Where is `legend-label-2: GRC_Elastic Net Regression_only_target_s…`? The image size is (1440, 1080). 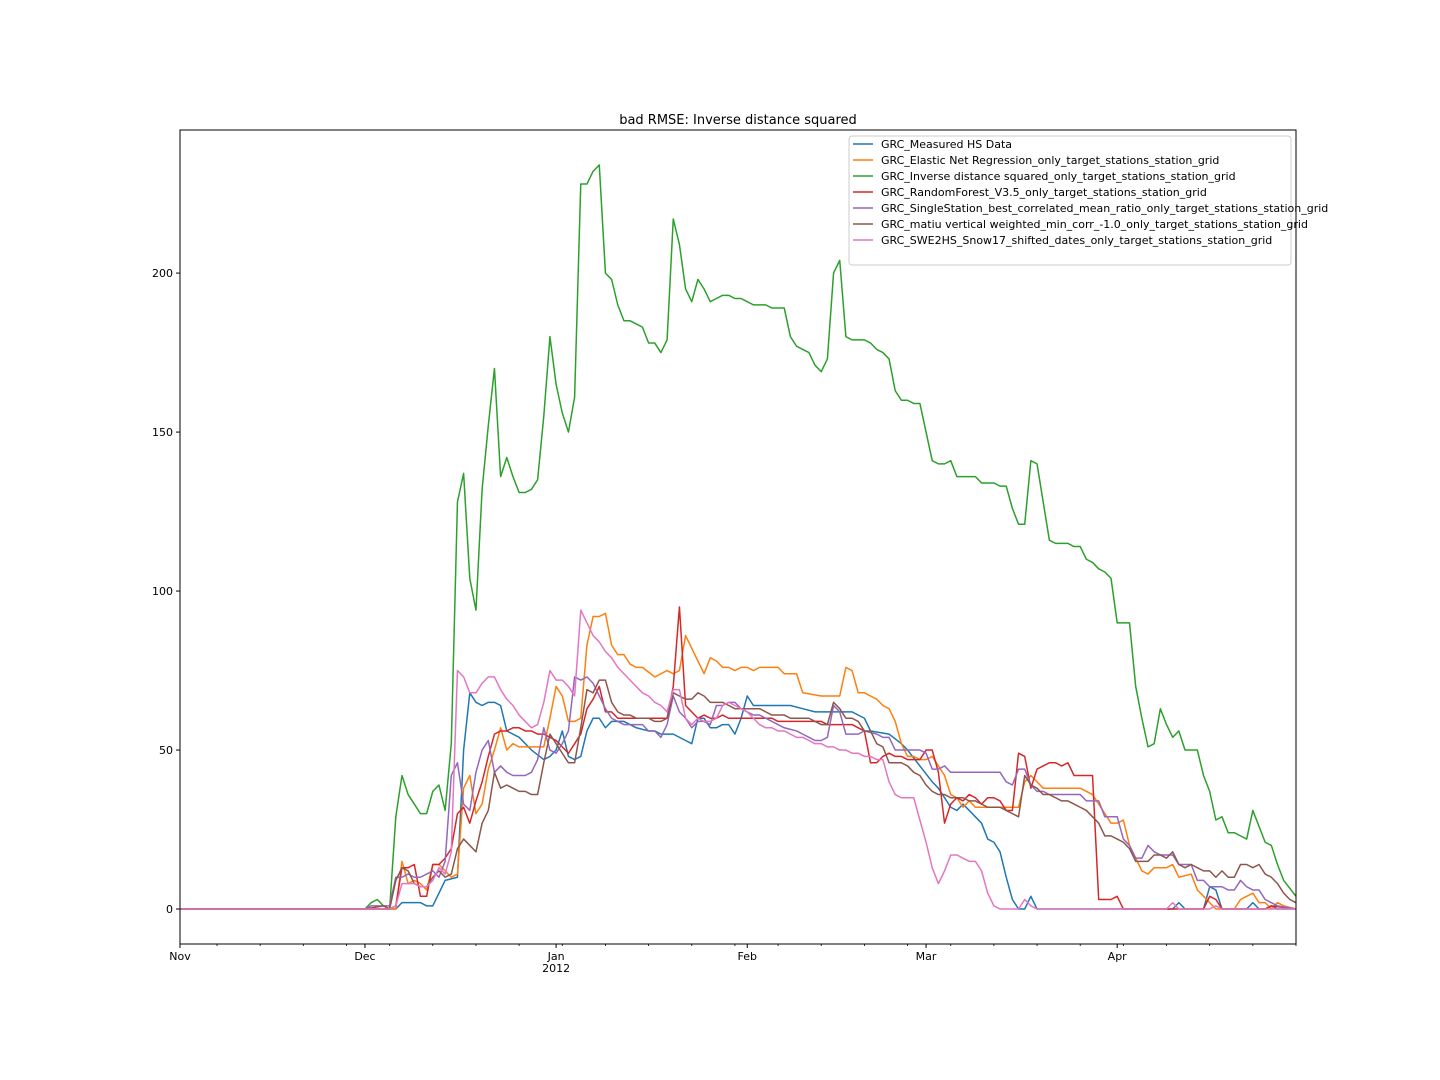
legend-label-2: GRC_Elastic Net Regression_only_target_s… is located at coordinates (1050, 160).